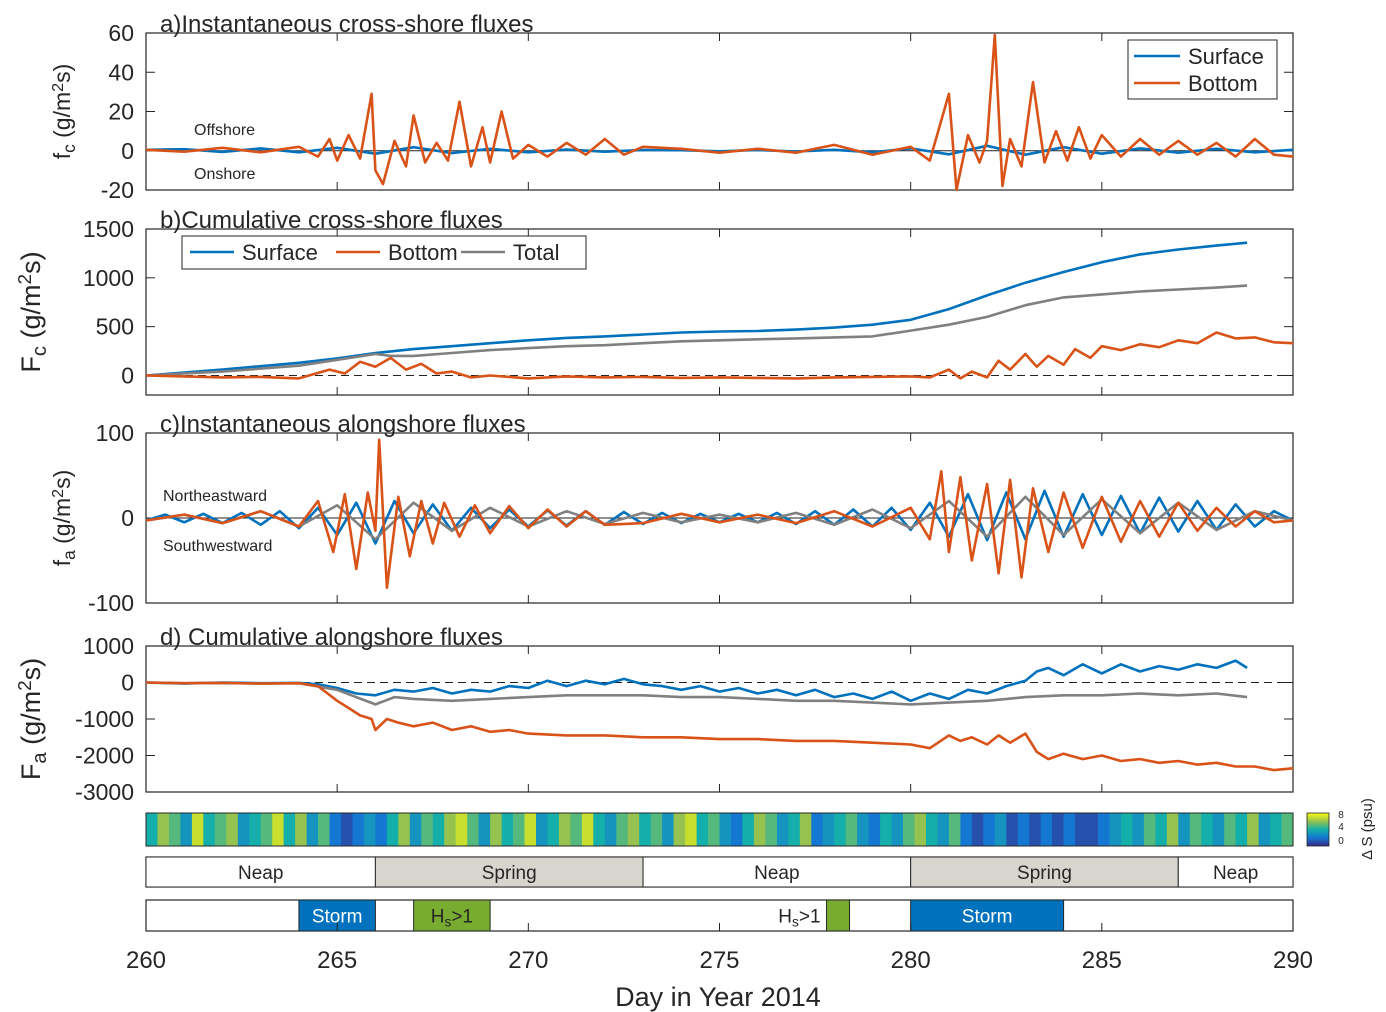  I want to click on tidal_phase-segment-label: Neap, so click(1235, 873).